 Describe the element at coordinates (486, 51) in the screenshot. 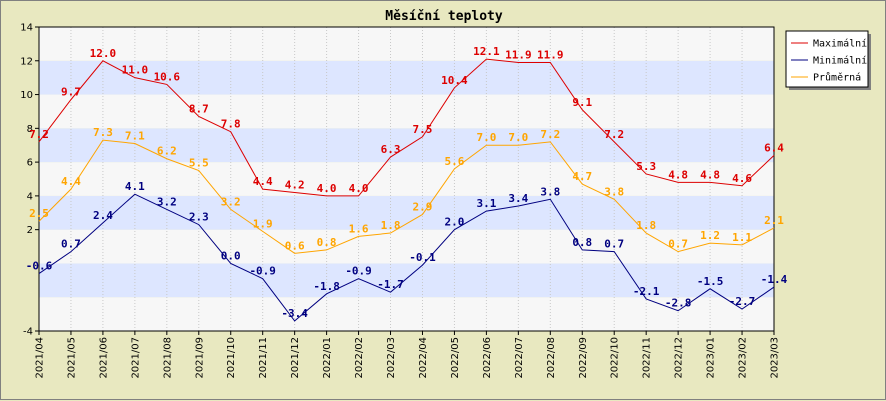

I see `data-label: 12.1` at that location.